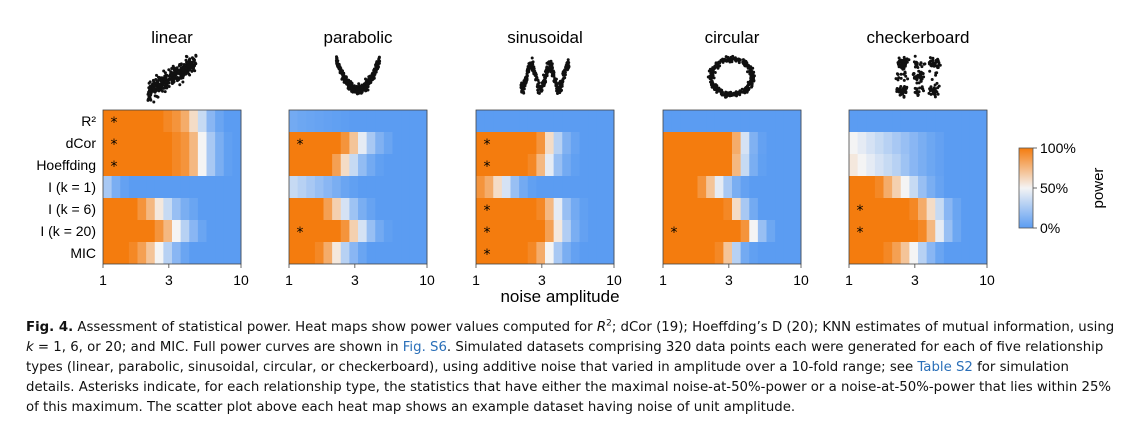  Describe the element at coordinates (734, 158) in the screenshot. I see `heatmap-panel-circular: circular * 1 3 10` at that location.